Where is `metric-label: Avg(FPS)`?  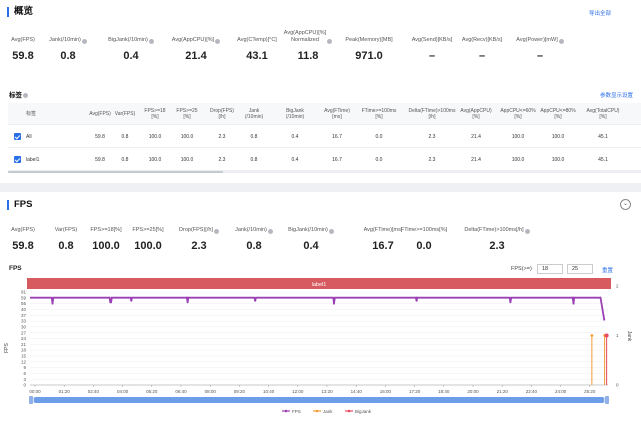 metric-label: Avg(FPS) is located at coordinates (31, 37).